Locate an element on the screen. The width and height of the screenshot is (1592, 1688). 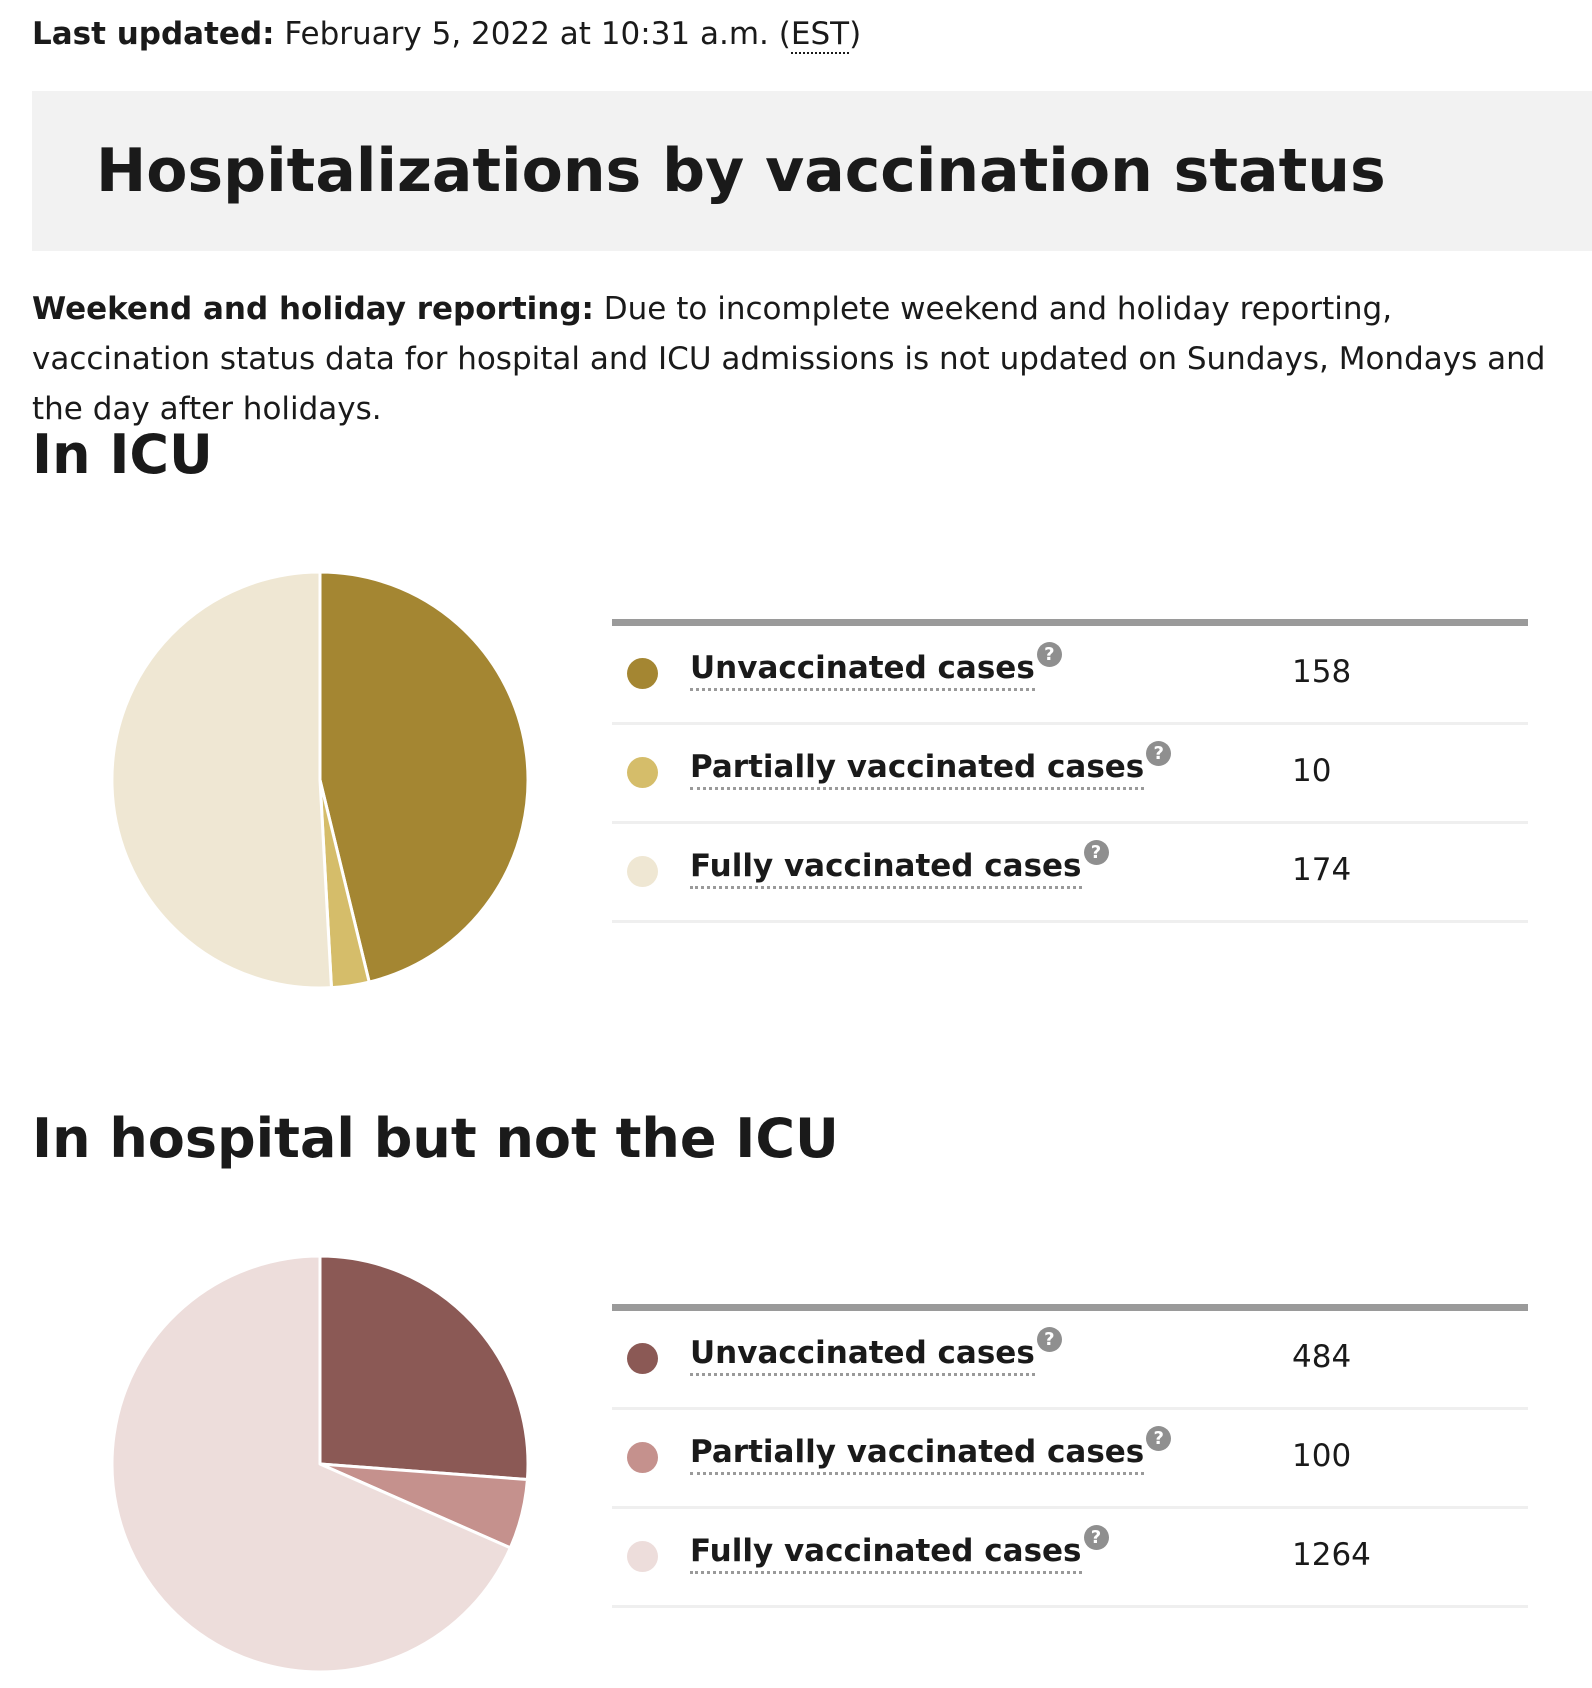
last-updated-date: February 5, 2022 at 10:31 a.m. ( is located at coordinates (532, 34).